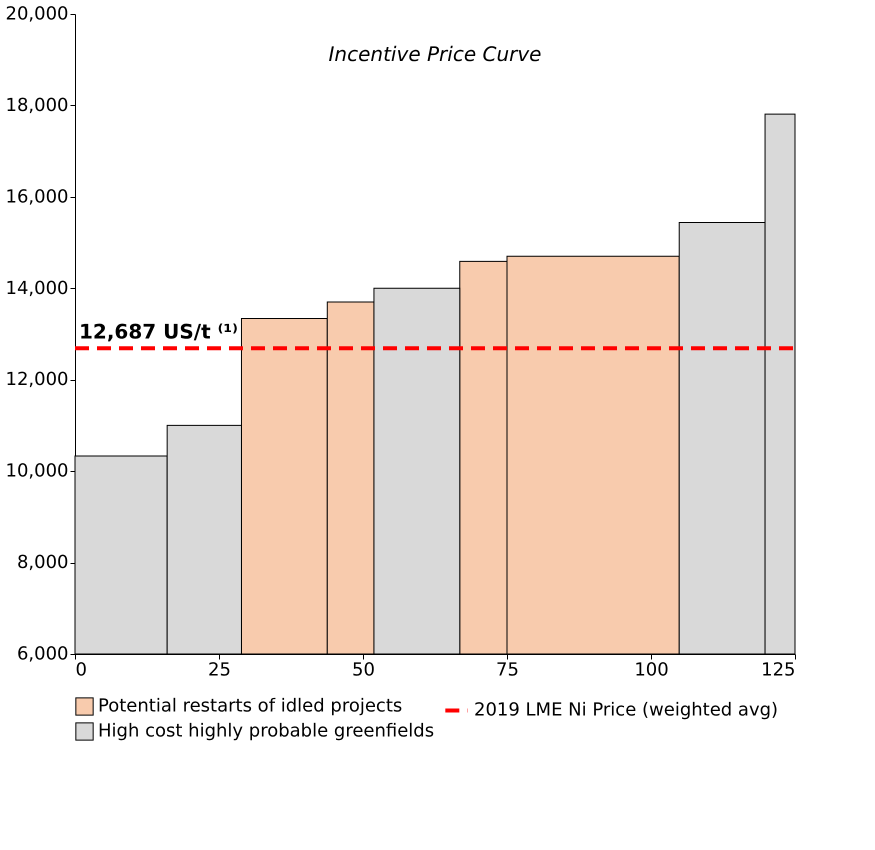  I want to click on x-tick-label: 100, so click(651, 670).